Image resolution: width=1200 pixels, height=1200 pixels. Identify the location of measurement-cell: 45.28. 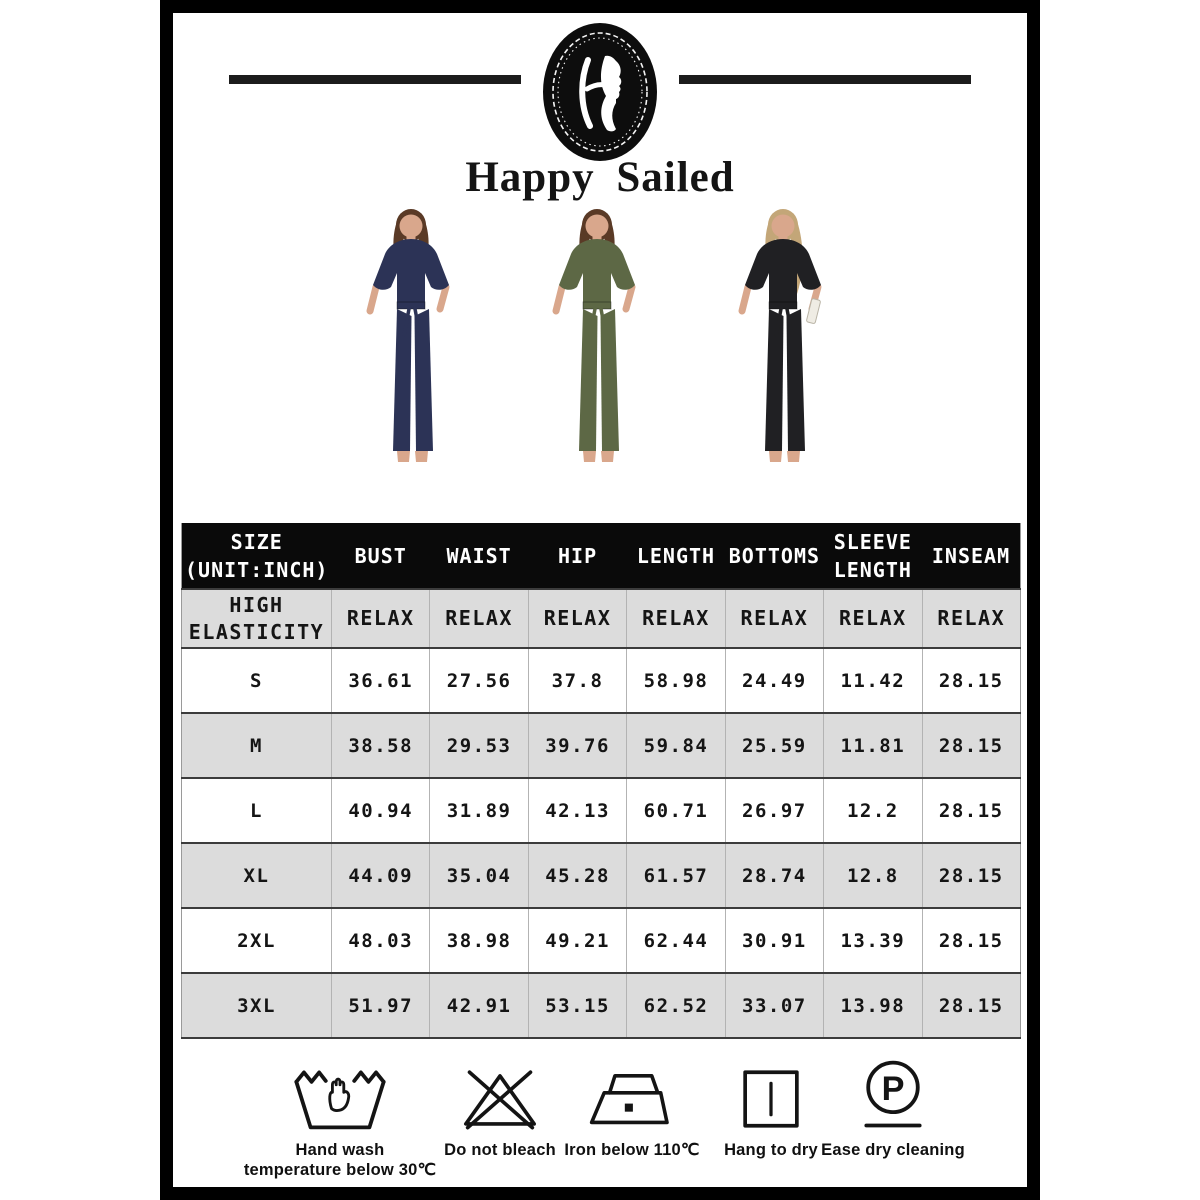
(577, 875).